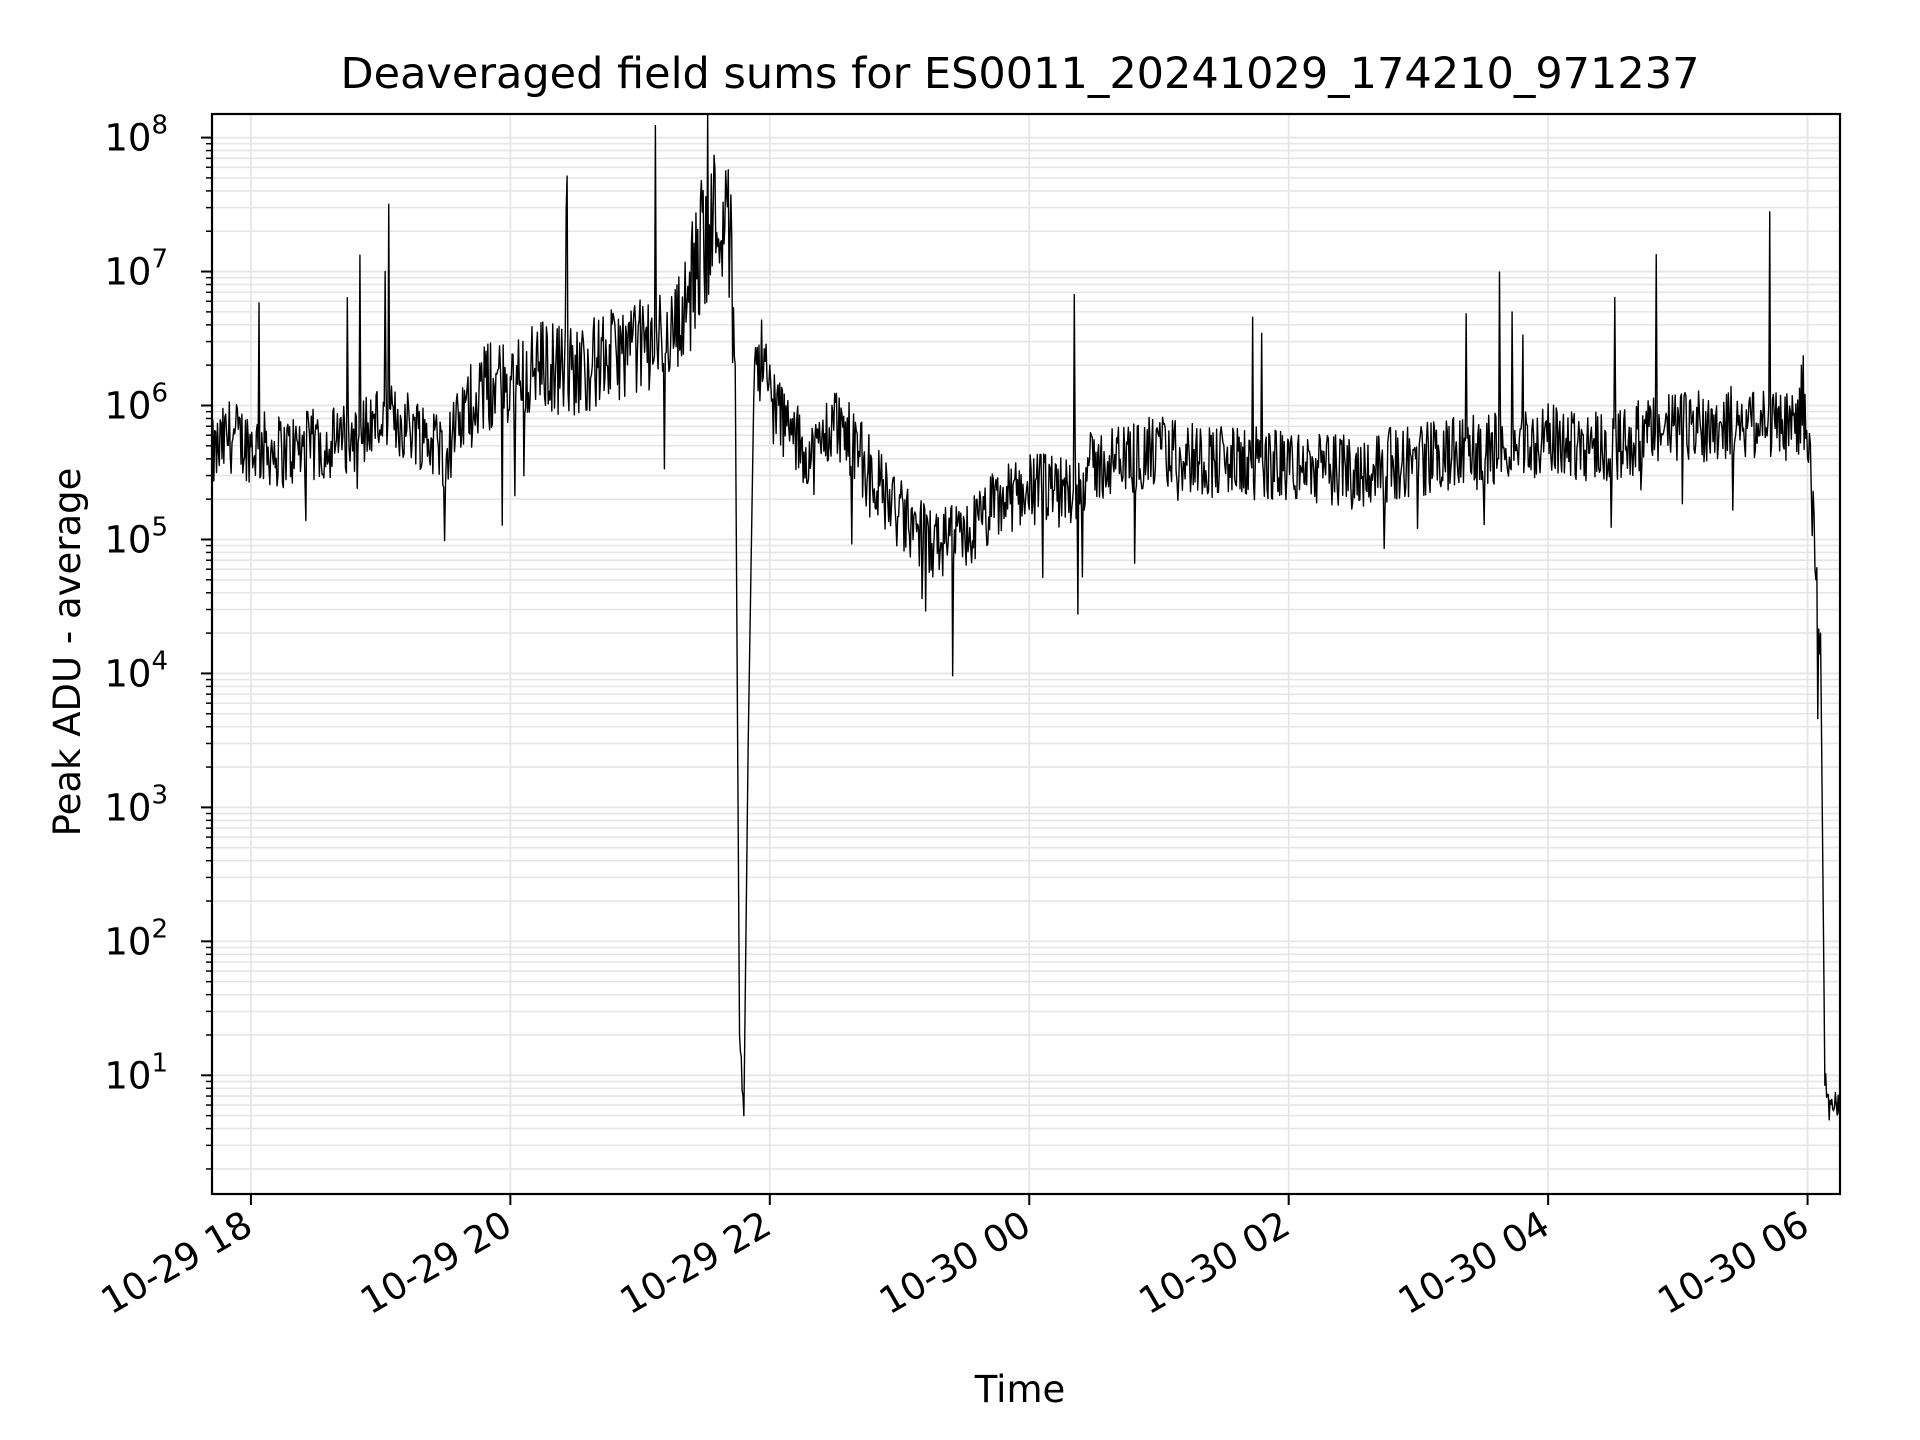 This screenshot has height=1440, width=1920. What do you see at coordinates (136, 135) in the screenshot?
I see `y-tick-label: 10⁸` at bounding box center [136, 135].